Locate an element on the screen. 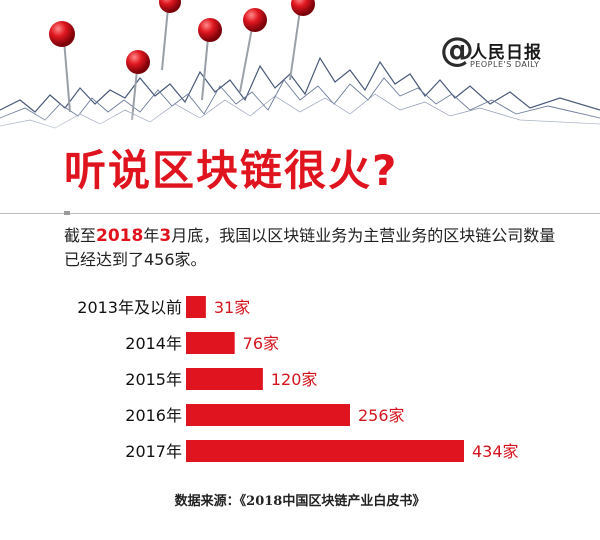  intro-part-1: 截至 is located at coordinates (80, 235).